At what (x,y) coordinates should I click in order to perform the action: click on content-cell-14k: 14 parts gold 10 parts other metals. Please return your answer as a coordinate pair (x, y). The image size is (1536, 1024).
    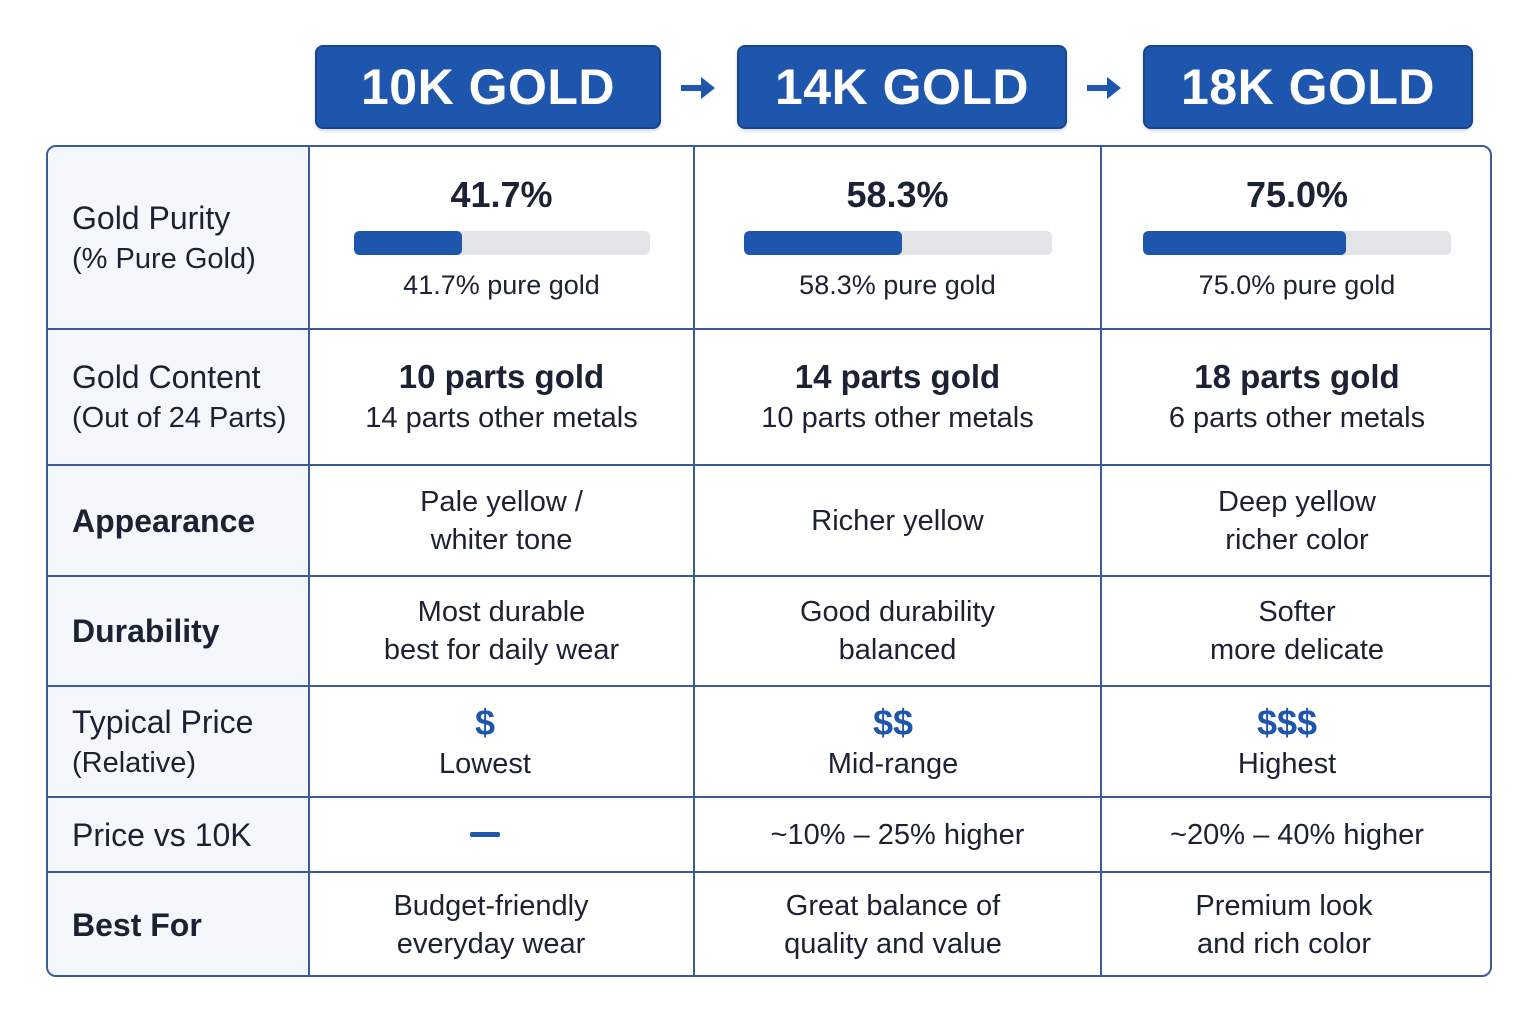
    Looking at the image, I should click on (897, 397).